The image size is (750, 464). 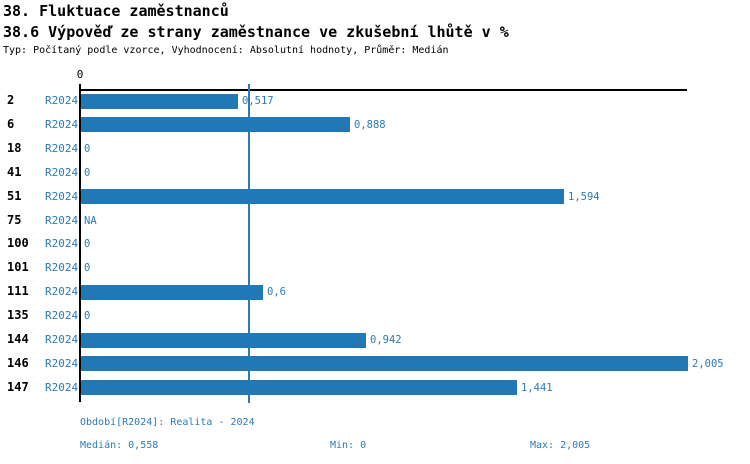 What do you see at coordinates (18, 267) in the screenshot?
I see `row-label: 101` at bounding box center [18, 267].